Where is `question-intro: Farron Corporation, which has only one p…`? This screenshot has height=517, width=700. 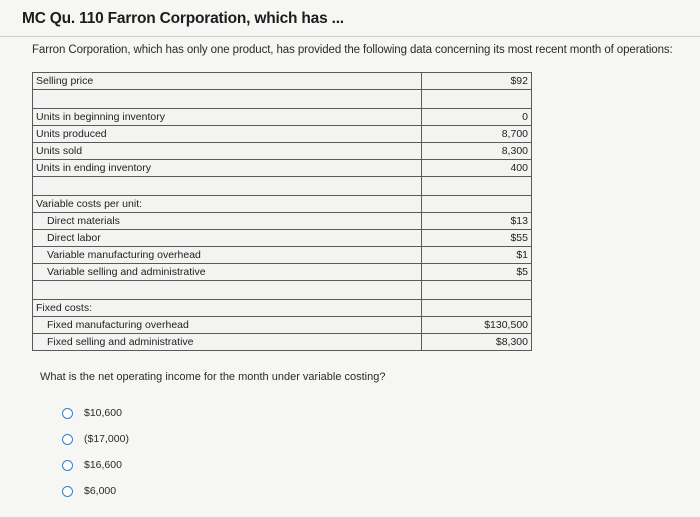 question-intro: Farron Corporation, which has only one p… is located at coordinates (352, 50).